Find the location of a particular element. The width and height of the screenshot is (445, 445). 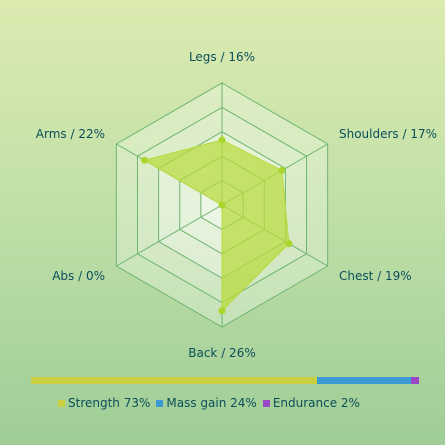

legend-label: Strength 73% is located at coordinates (109, 403).